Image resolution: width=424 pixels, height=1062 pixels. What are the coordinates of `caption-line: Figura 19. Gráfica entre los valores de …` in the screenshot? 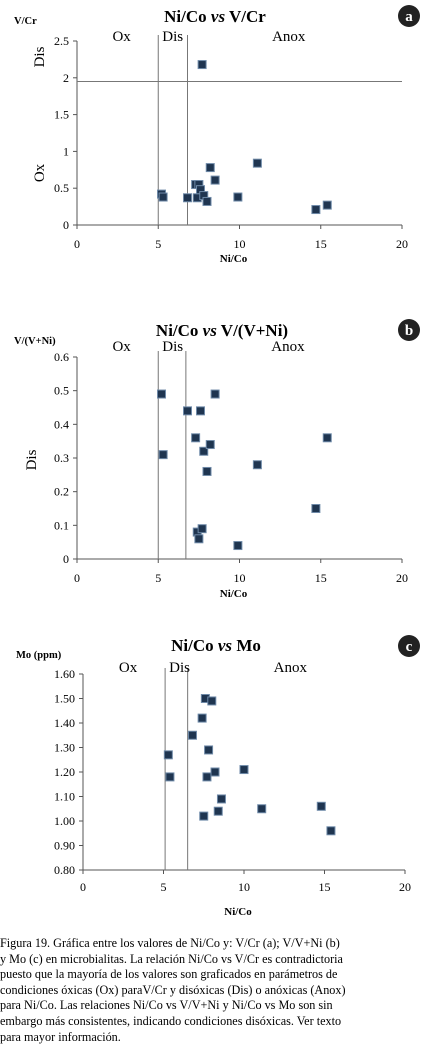 It's located at (170, 943).